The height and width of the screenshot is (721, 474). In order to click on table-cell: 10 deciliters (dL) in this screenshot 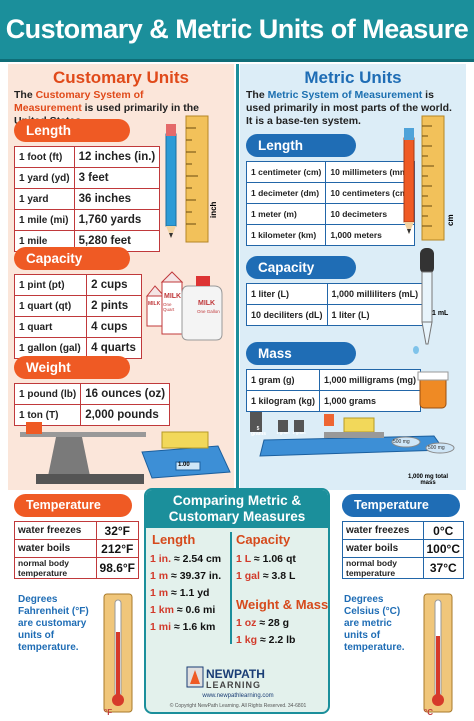, I will do `click(287, 315)`.